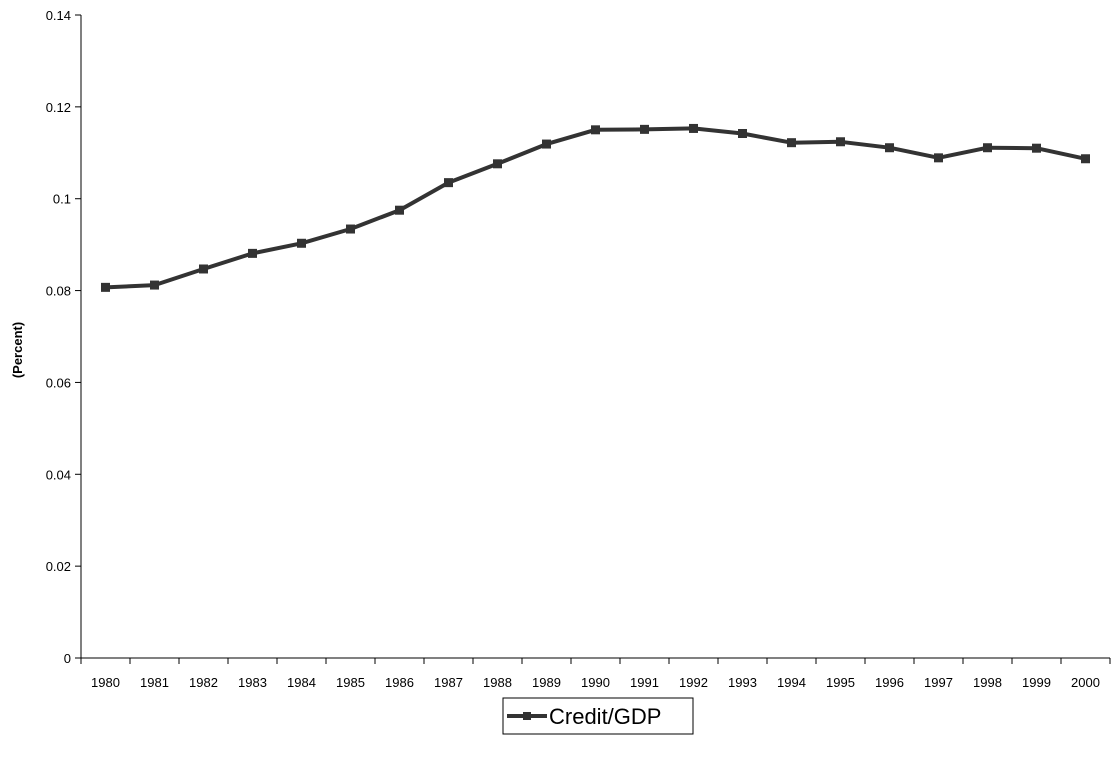 The width and height of the screenshot is (1112, 761). What do you see at coordinates (58, 566) in the screenshot?
I see `y-tick-label: 0.02` at bounding box center [58, 566].